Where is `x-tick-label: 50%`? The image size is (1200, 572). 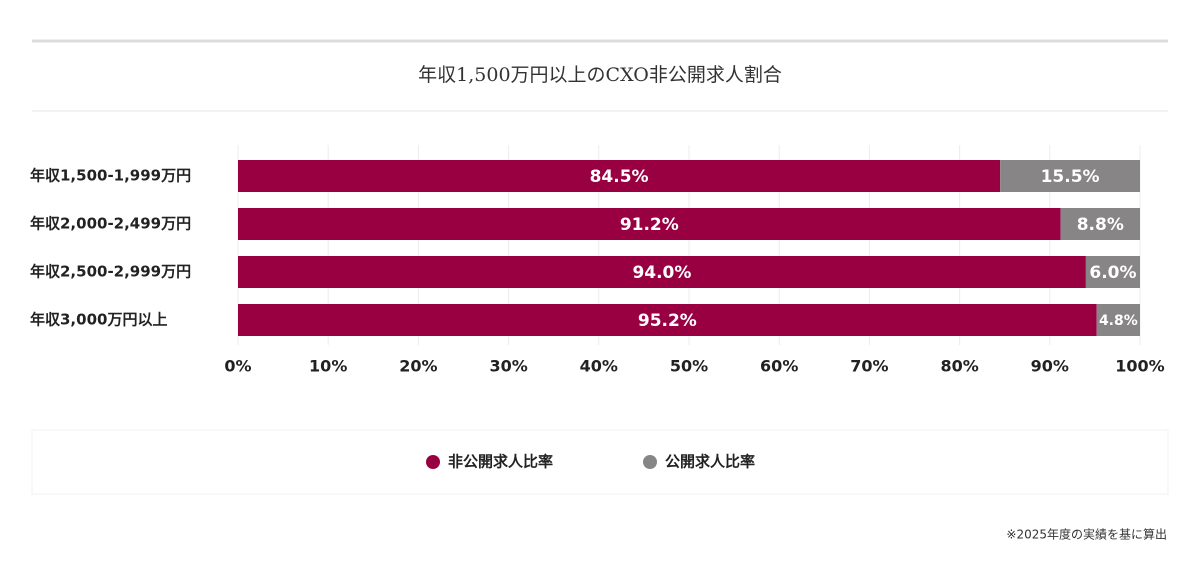
x-tick-label: 50% is located at coordinates (689, 366).